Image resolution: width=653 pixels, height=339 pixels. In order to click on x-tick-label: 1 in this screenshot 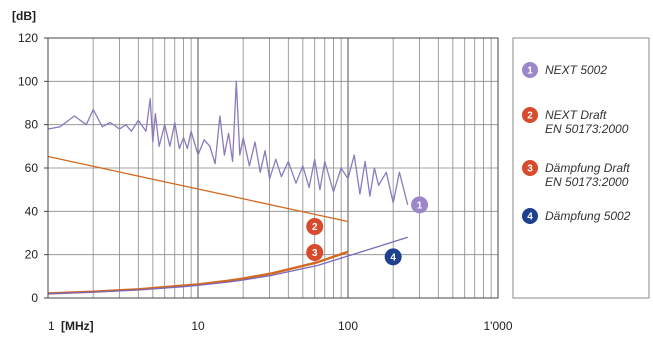, I will do `click(51, 326)`.